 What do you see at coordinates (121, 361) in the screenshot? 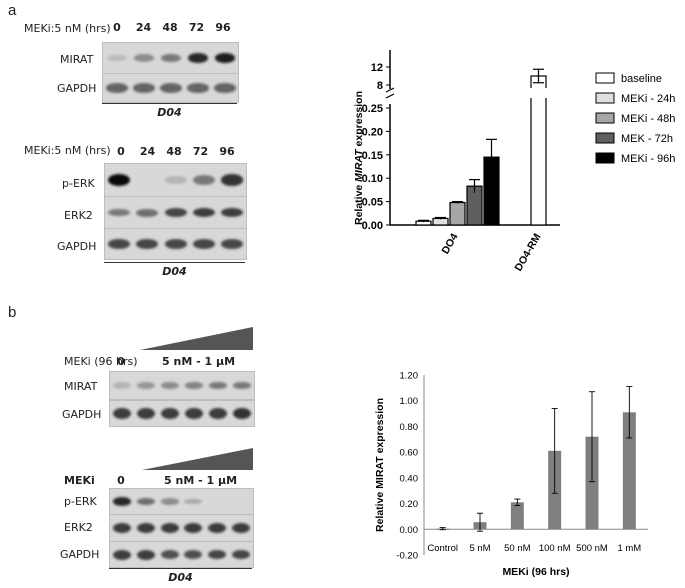
I see `blot-b1-lane-0: 0` at bounding box center [121, 361].